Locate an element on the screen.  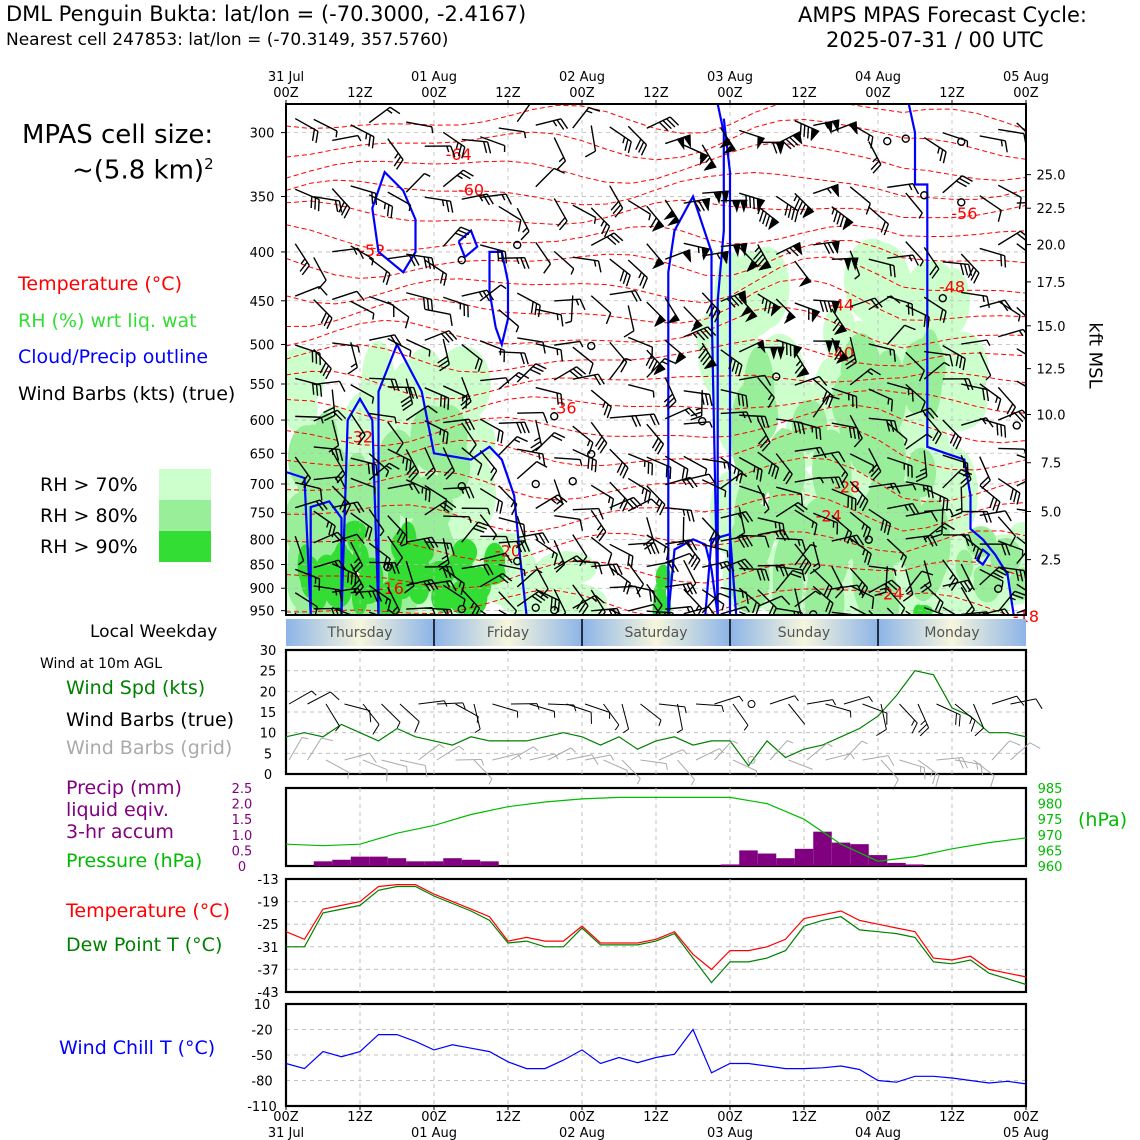
weekday-cell is located at coordinates (804, 632).